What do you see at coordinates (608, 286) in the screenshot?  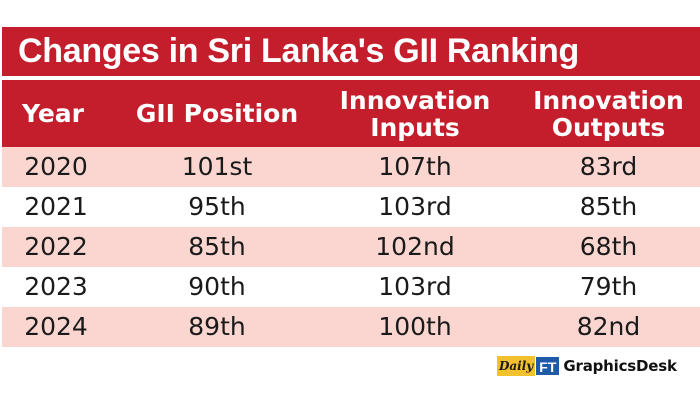 I see `cell-innovation-outputs: 79th` at bounding box center [608, 286].